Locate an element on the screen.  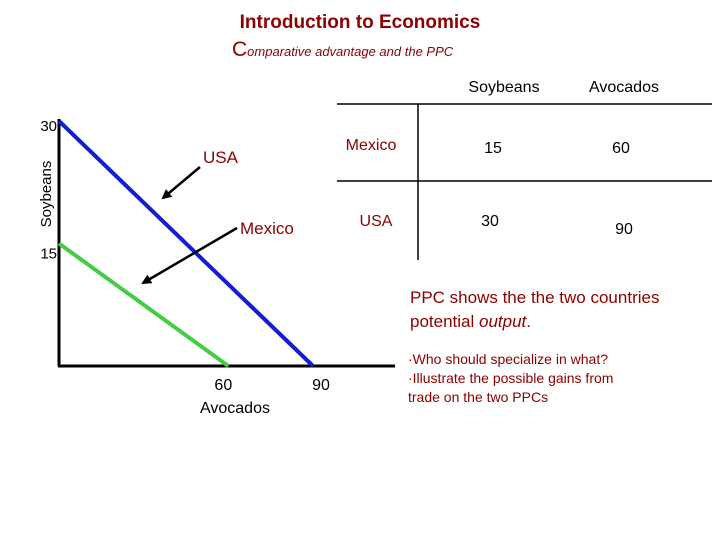
ppc-explanation-output: output is located at coordinates (503, 321).